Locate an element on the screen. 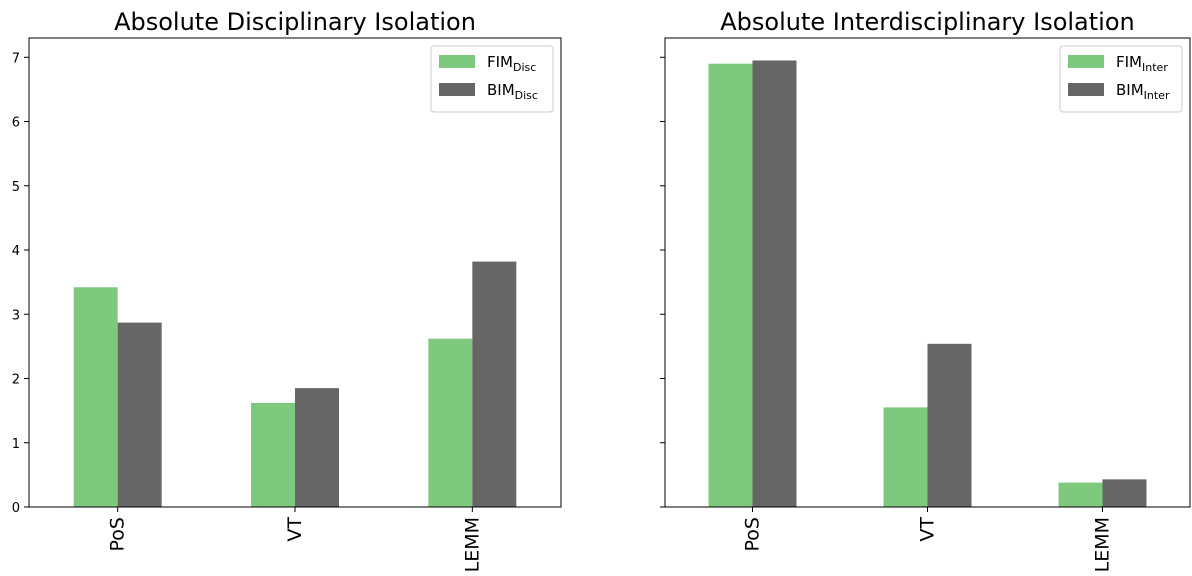  y-tick-label: 5 is located at coordinates (16, 187).